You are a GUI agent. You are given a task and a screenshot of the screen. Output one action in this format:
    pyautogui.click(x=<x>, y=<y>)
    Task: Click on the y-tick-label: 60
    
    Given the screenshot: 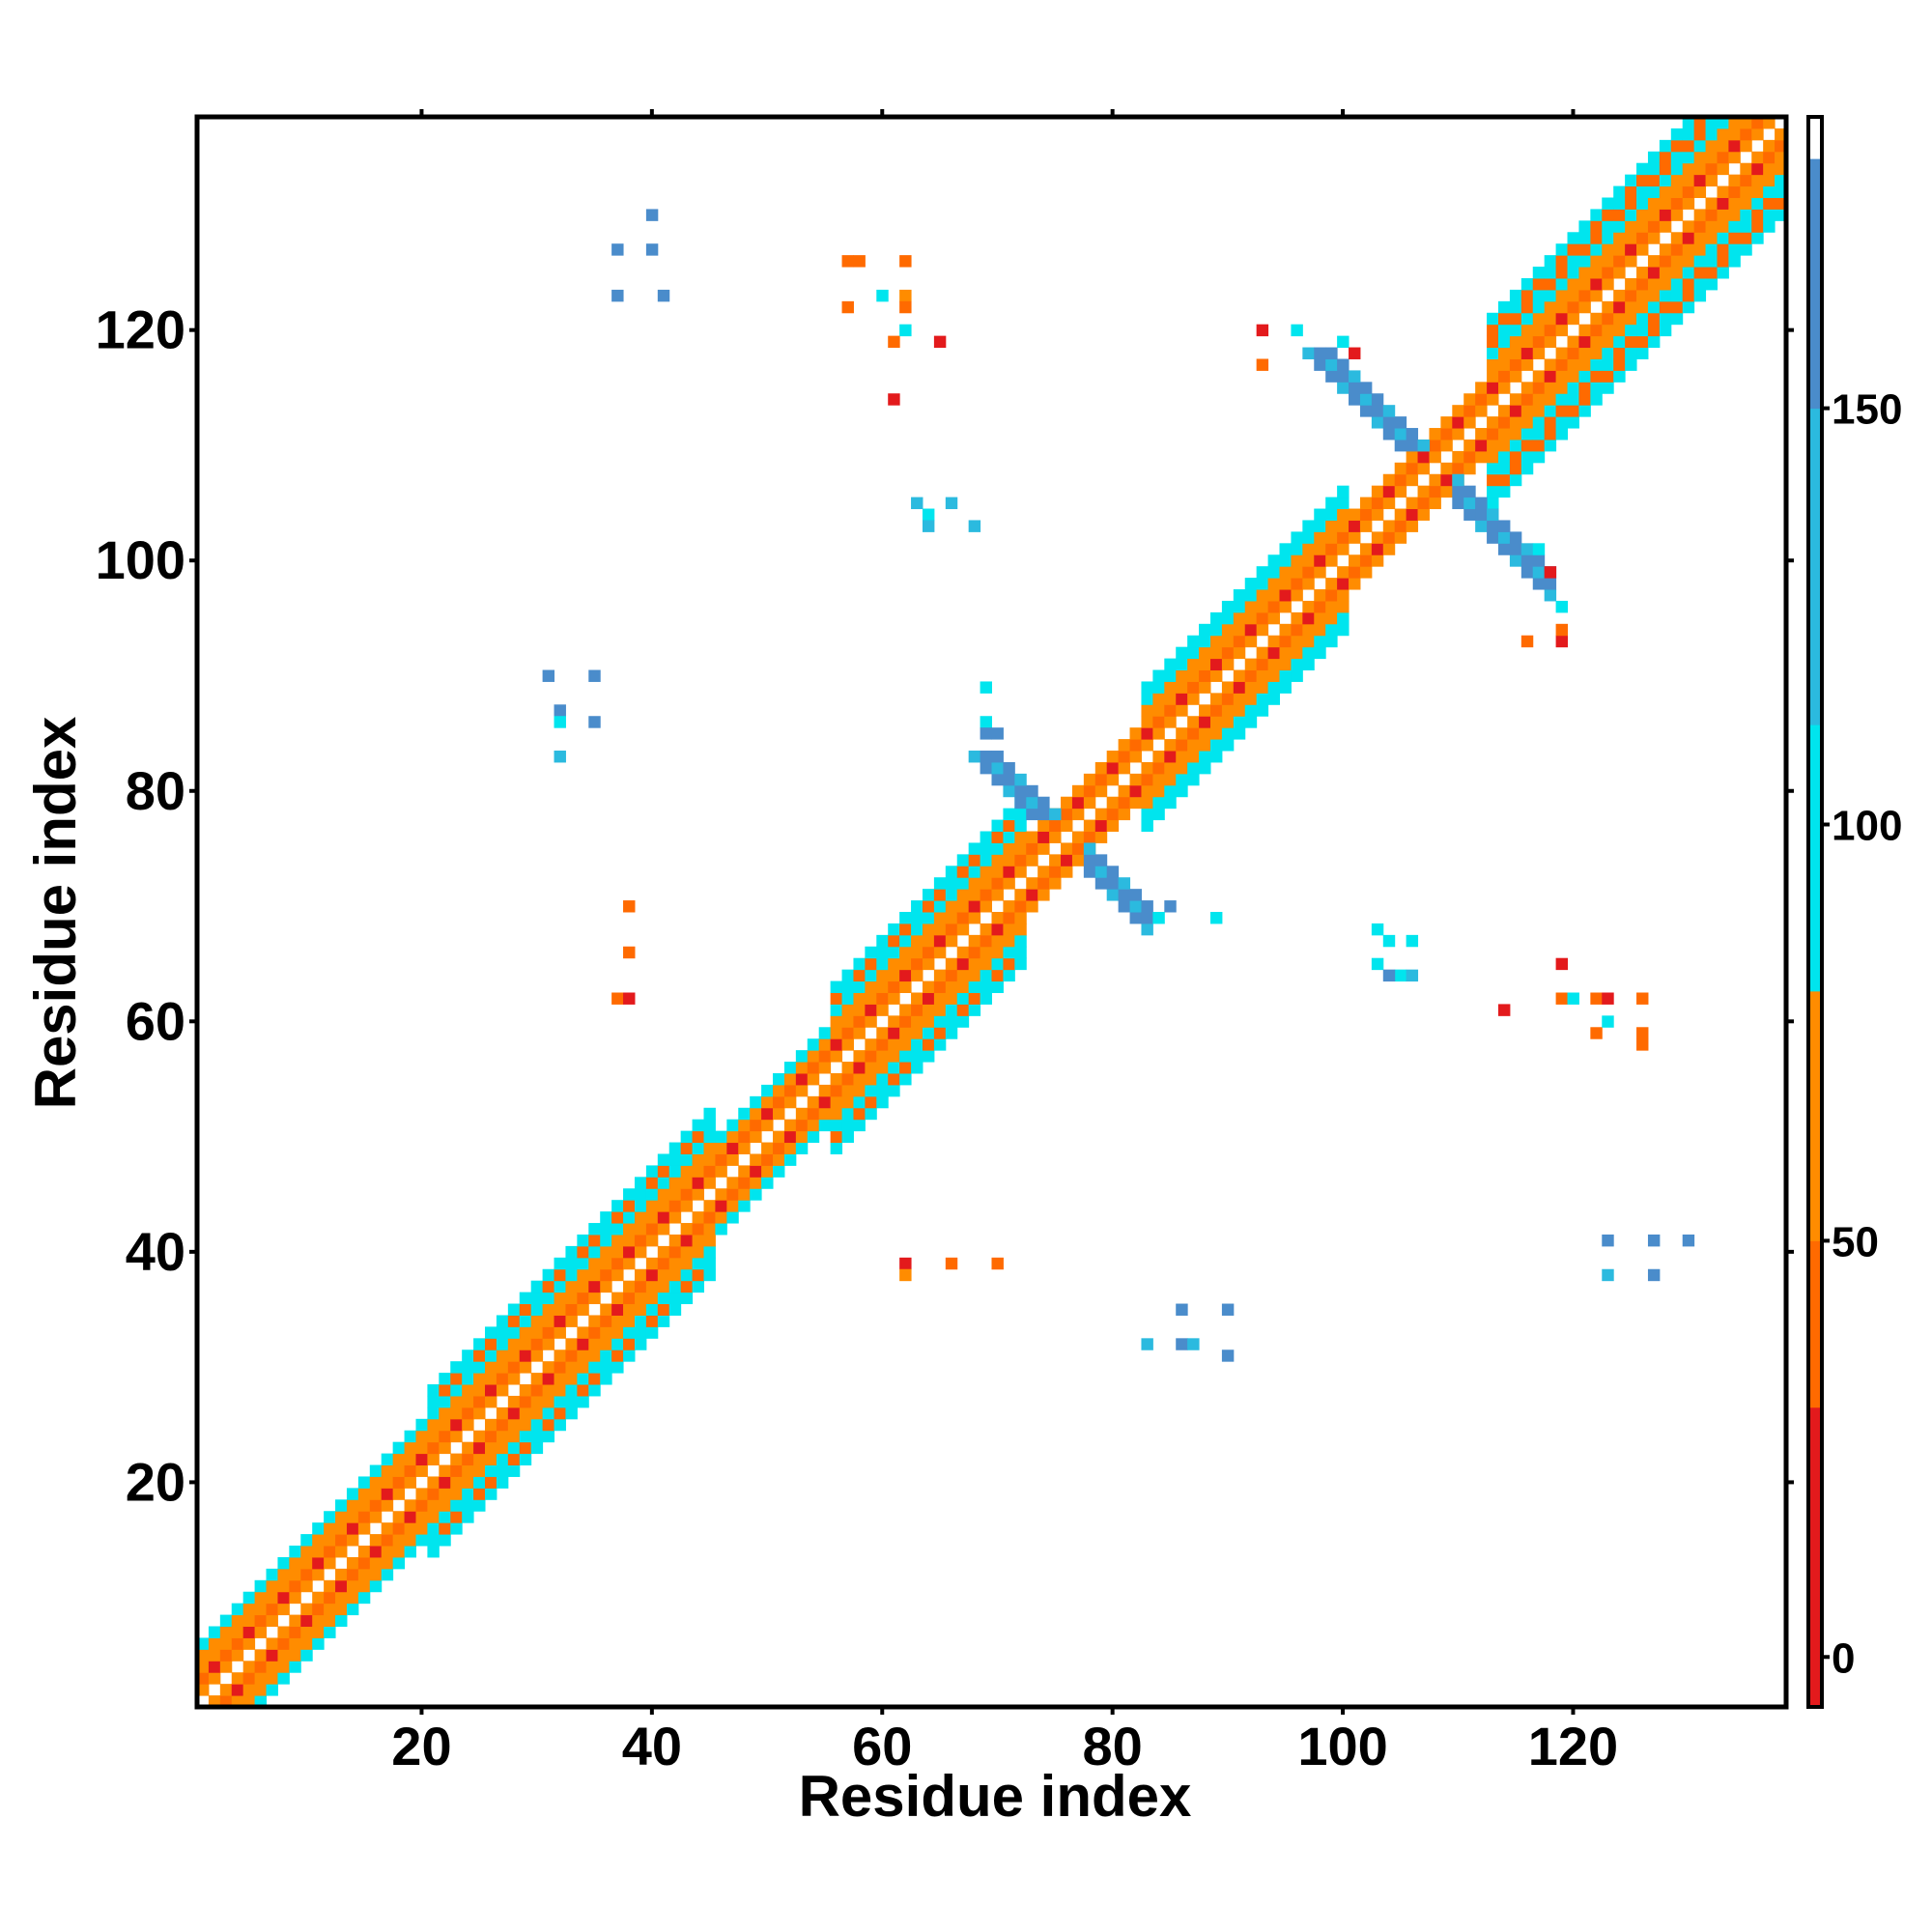 What is the action you would take?
    pyautogui.click(x=155, y=1021)
    